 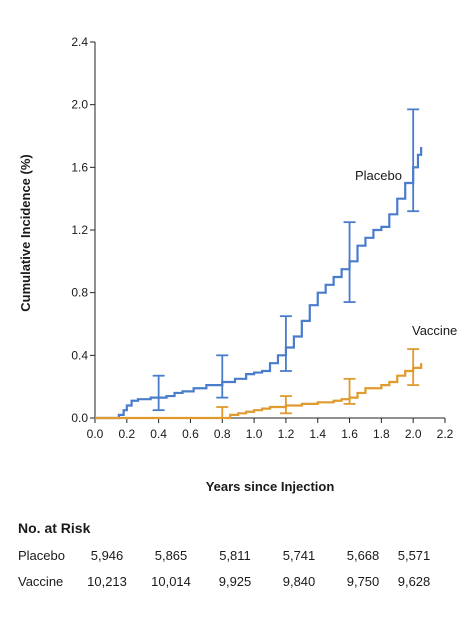 What do you see at coordinates (171, 555) in the screenshot?
I see `risk-cell: 5,865` at bounding box center [171, 555].